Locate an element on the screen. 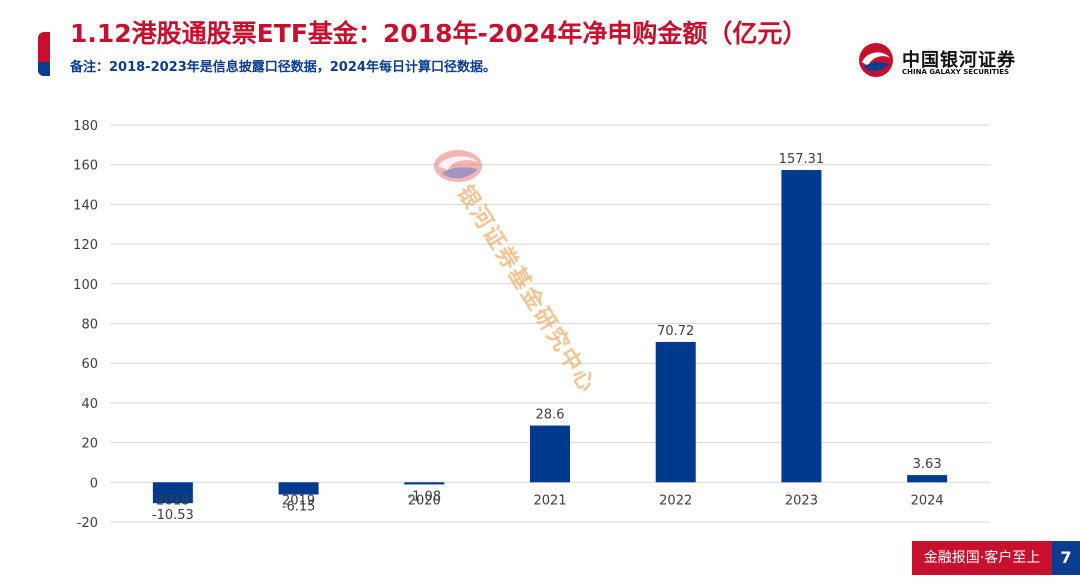 The height and width of the screenshot is (585, 1080). x-tick-label: 2019 is located at coordinates (298, 500).